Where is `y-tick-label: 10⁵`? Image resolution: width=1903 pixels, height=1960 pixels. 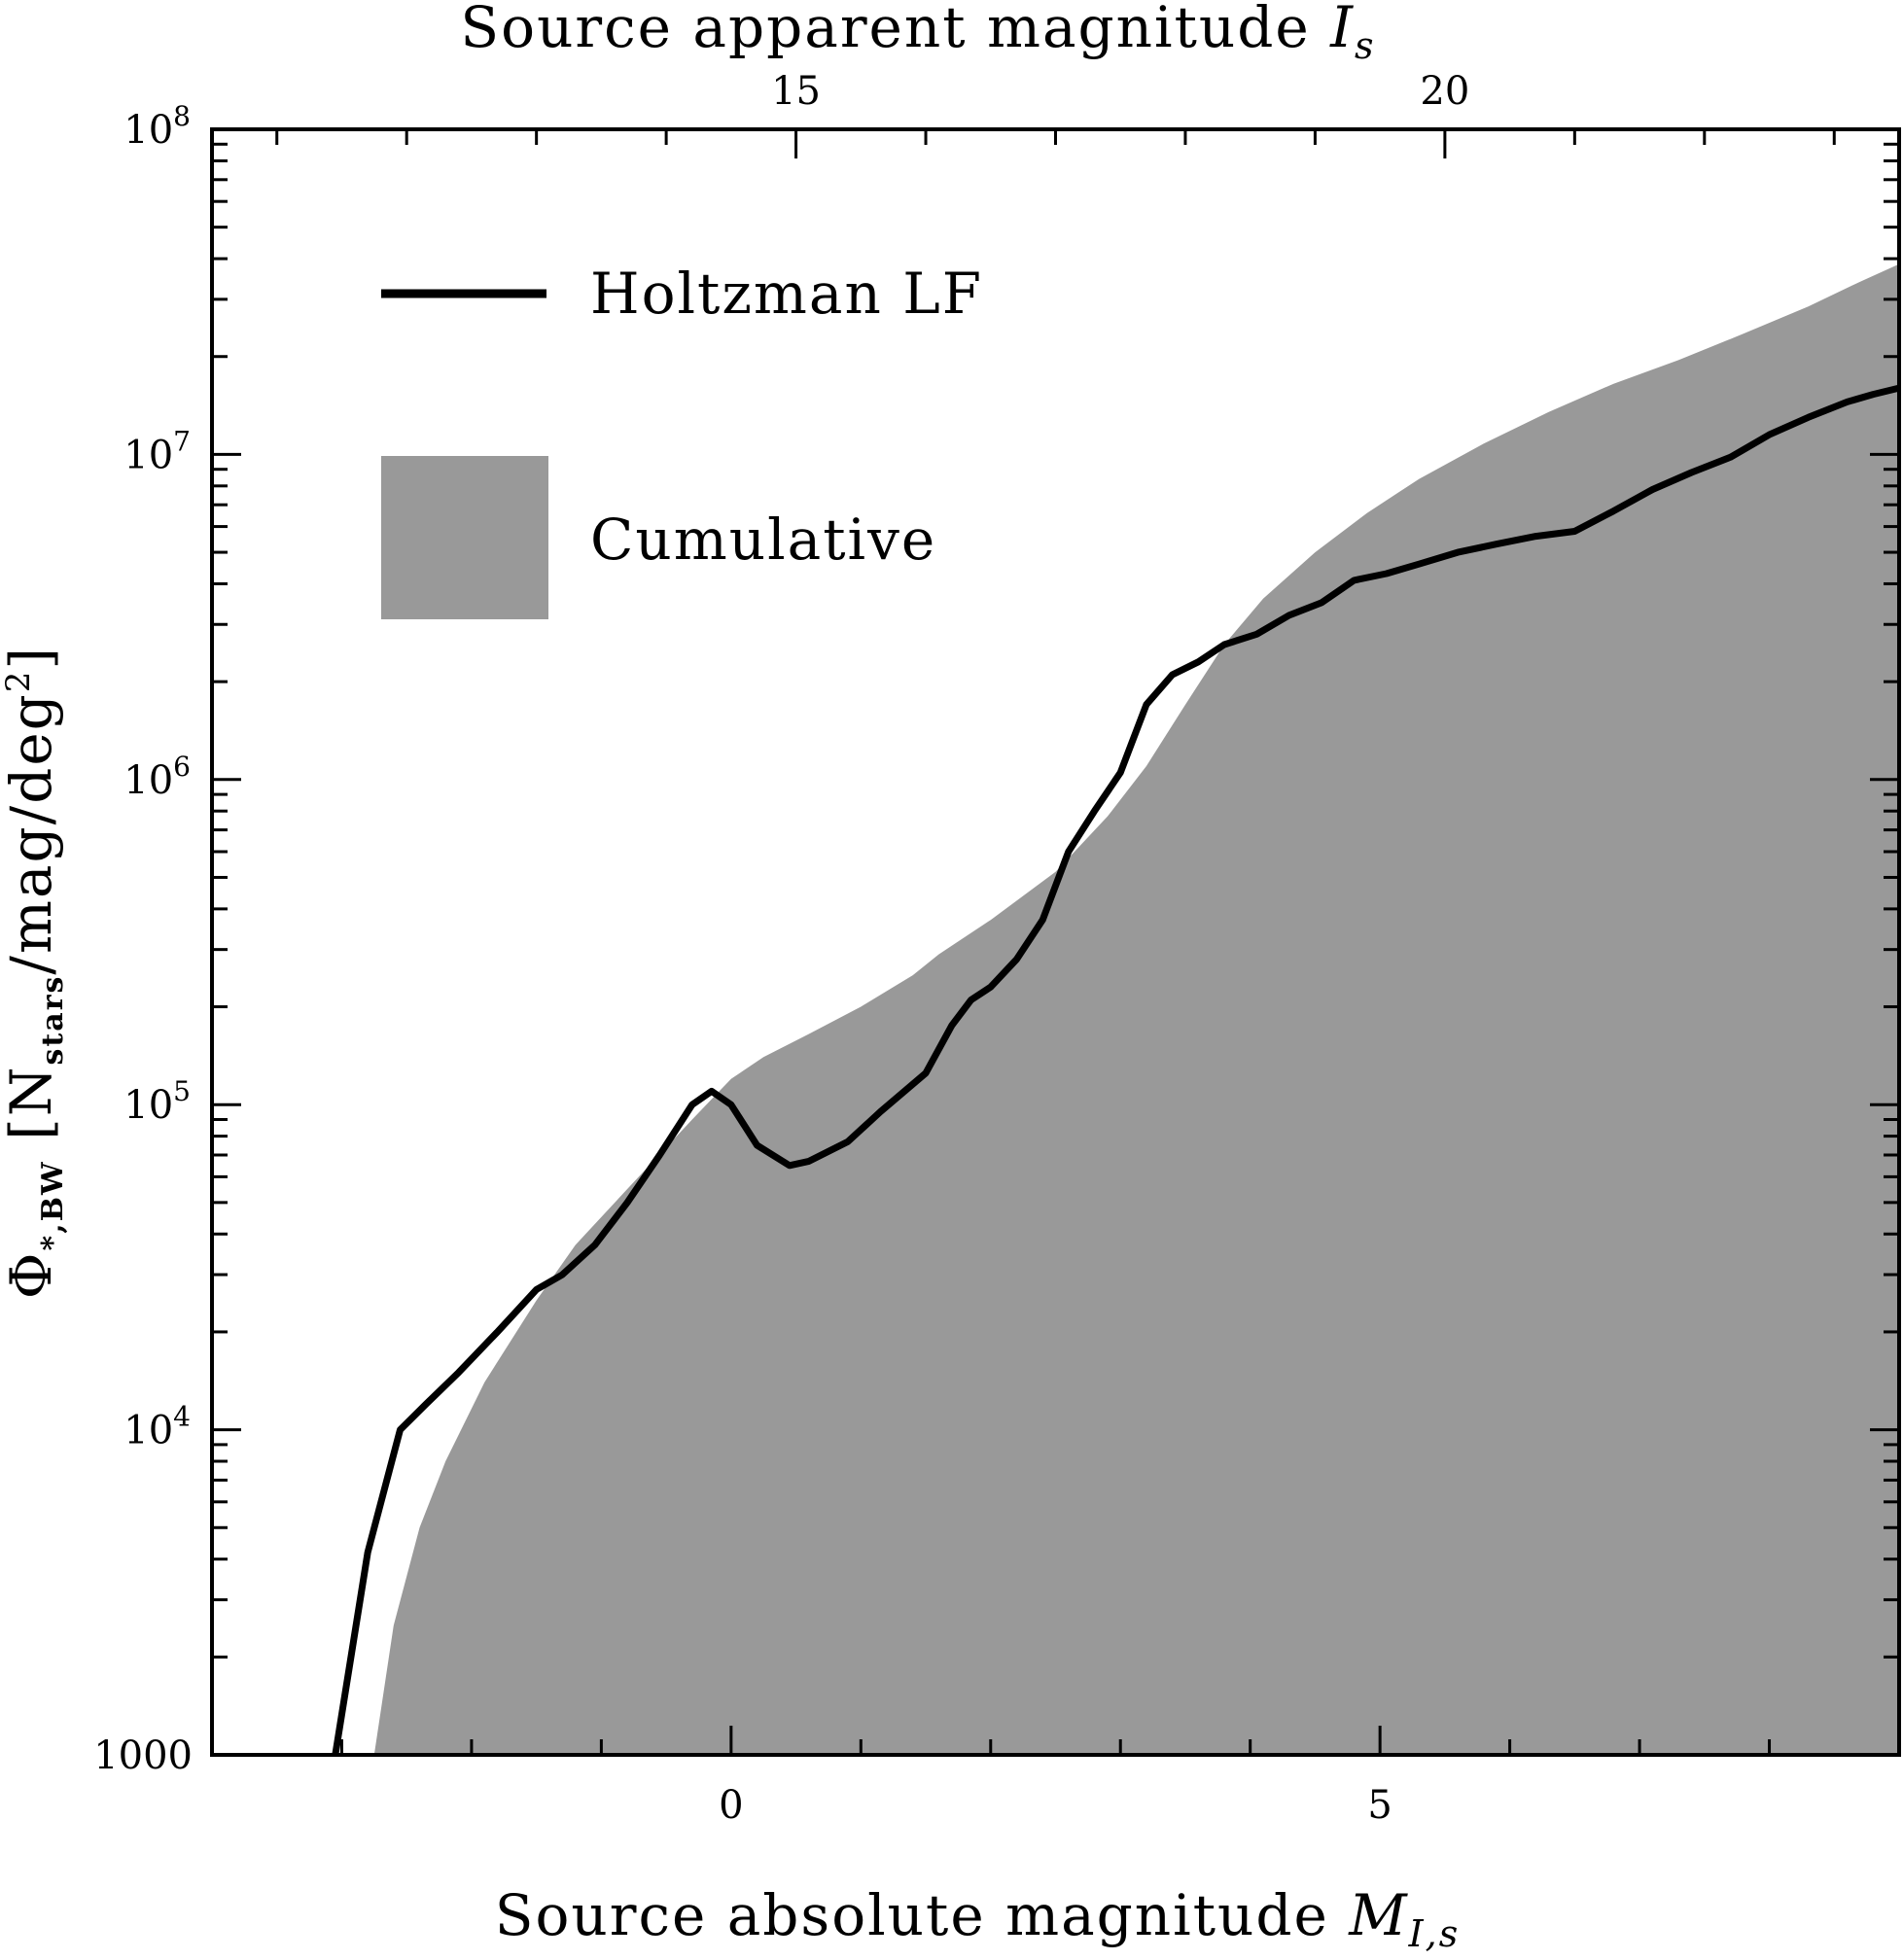
y-tick-label: 10⁵ is located at coordinates (157, 1101).